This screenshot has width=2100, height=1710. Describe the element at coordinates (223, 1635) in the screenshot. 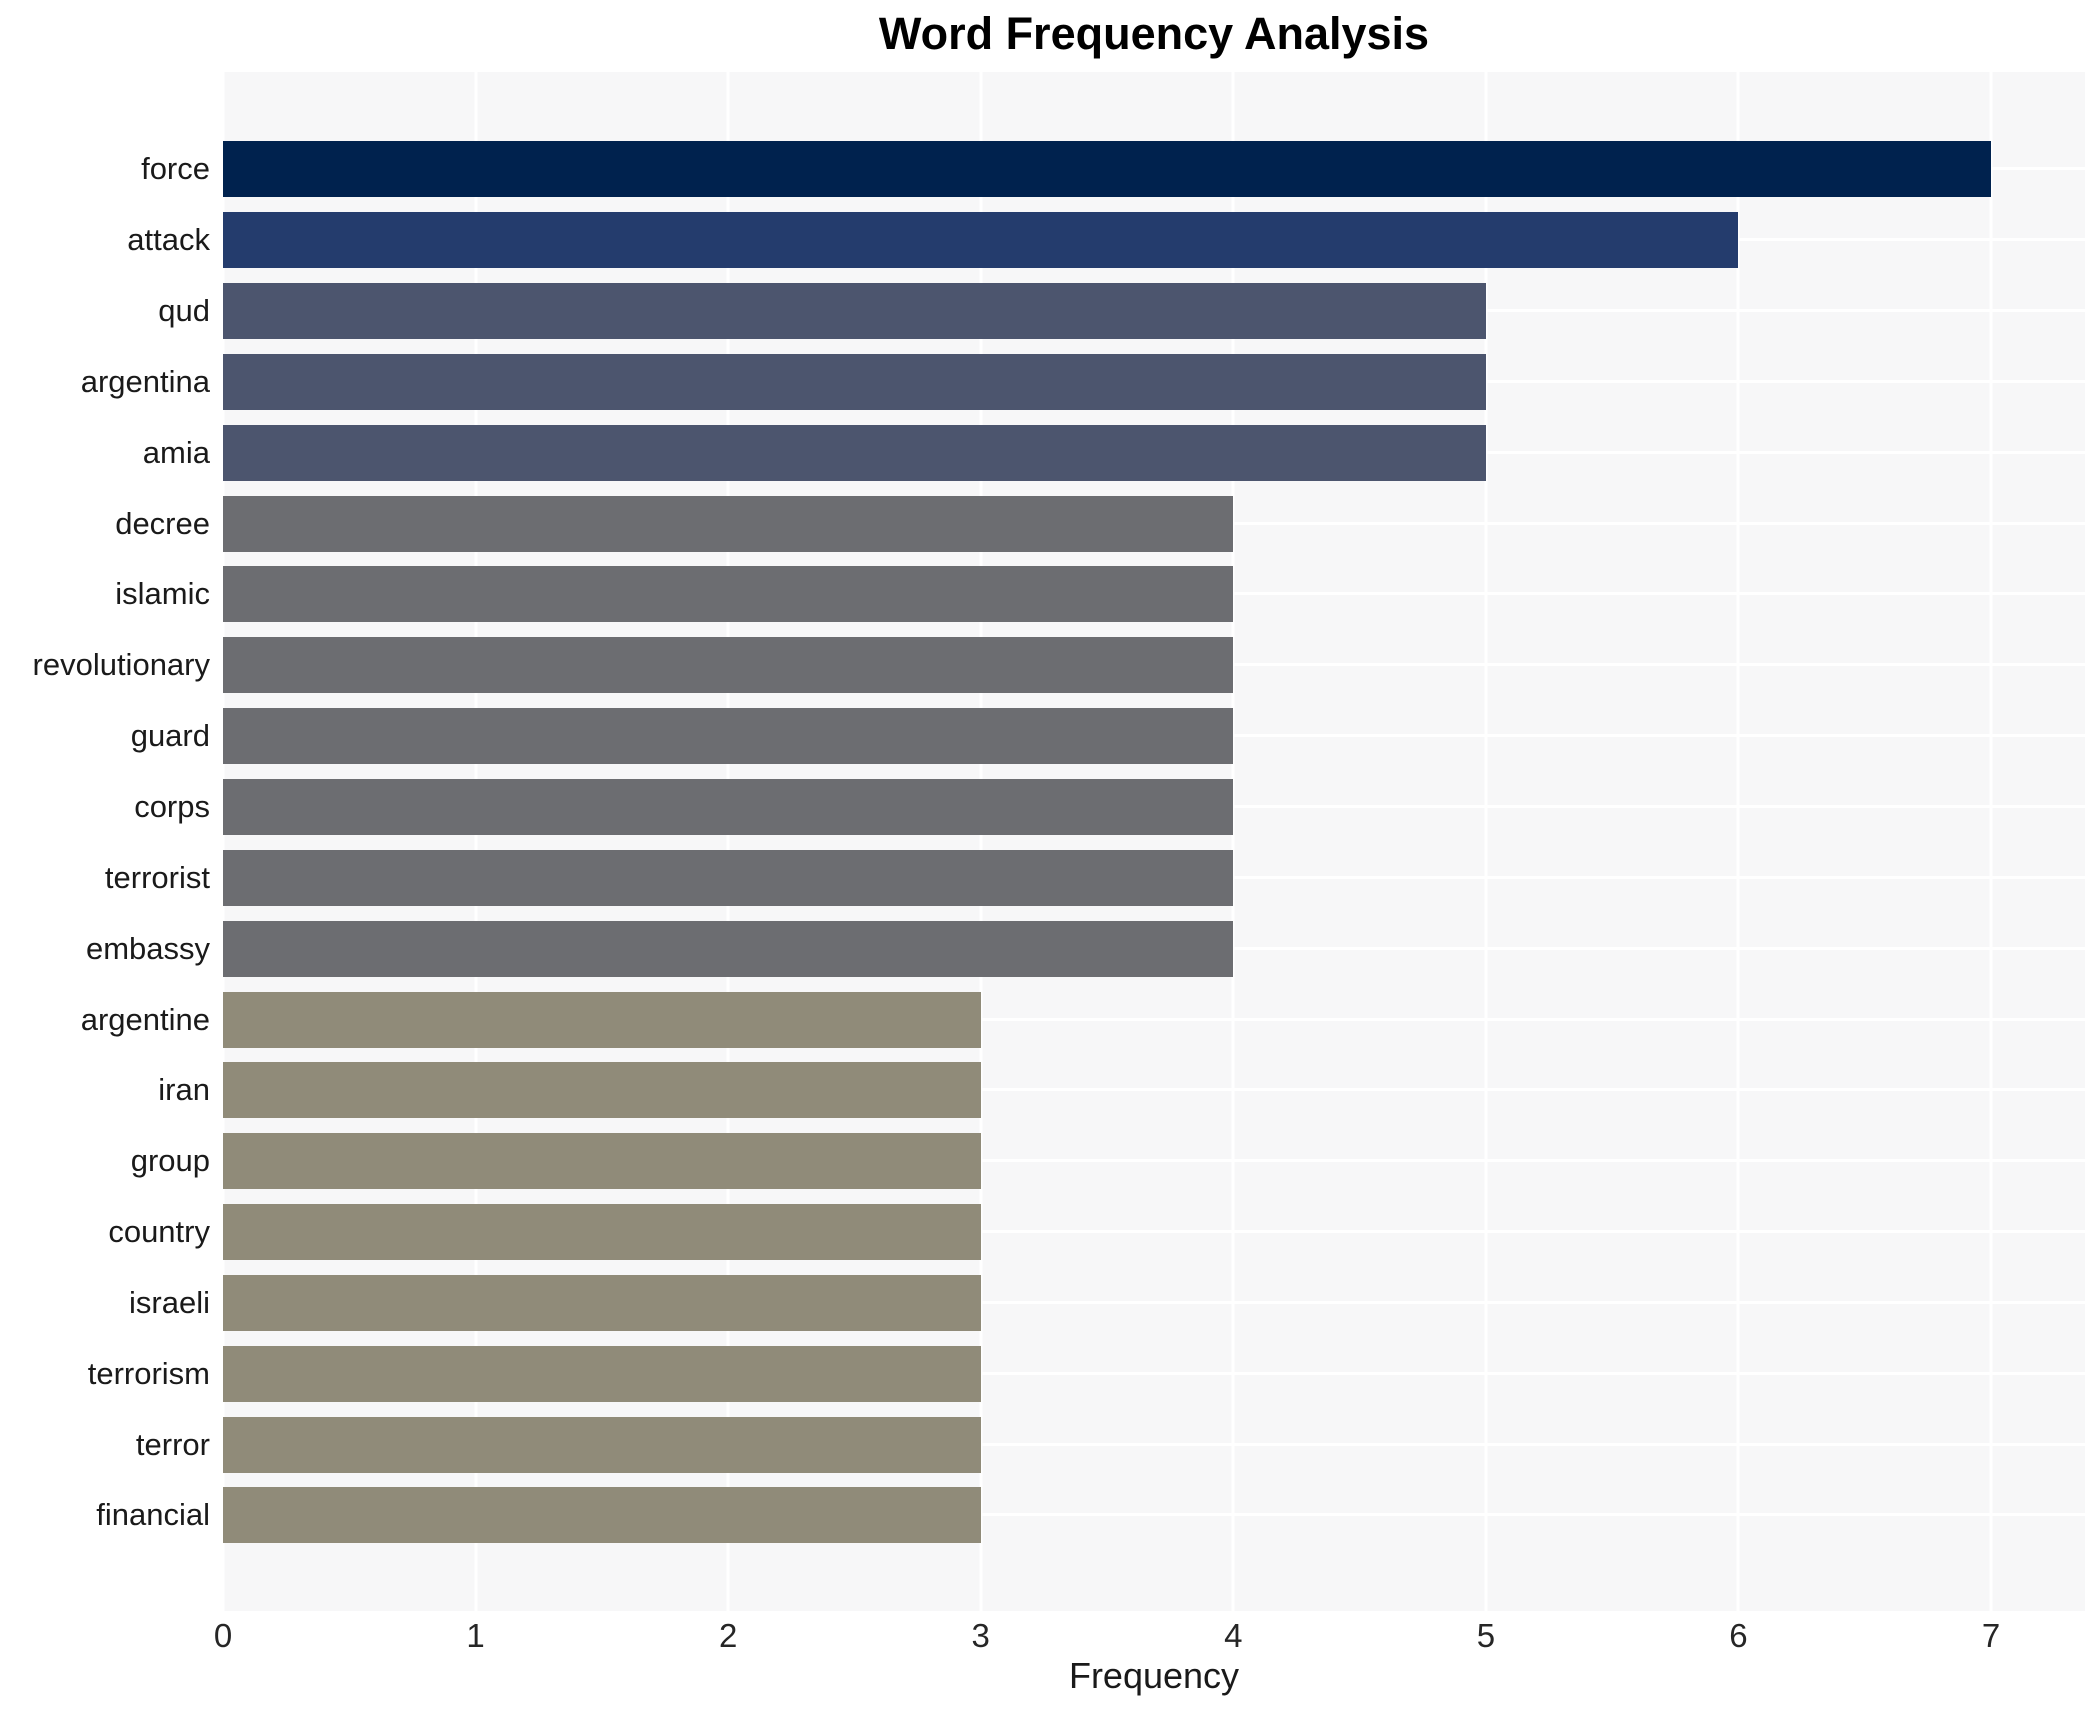

I see `x-tick-label: 0` at that location.